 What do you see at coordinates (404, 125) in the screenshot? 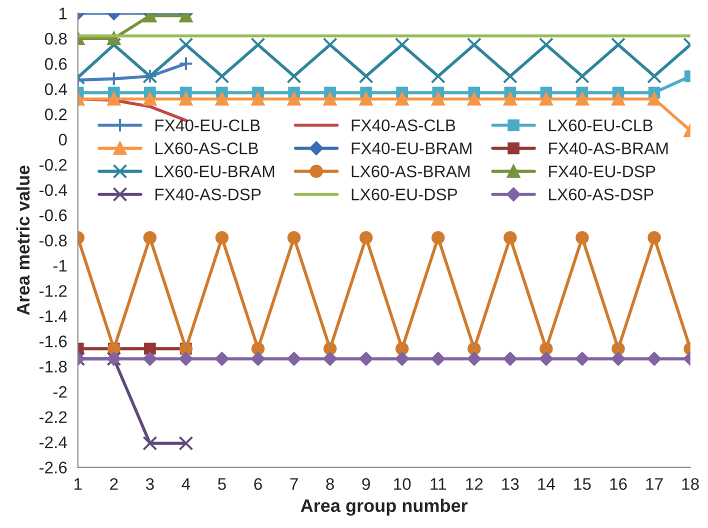
I see `legend-label: FX40-AS-CLB` at bounding box center [404, 125].